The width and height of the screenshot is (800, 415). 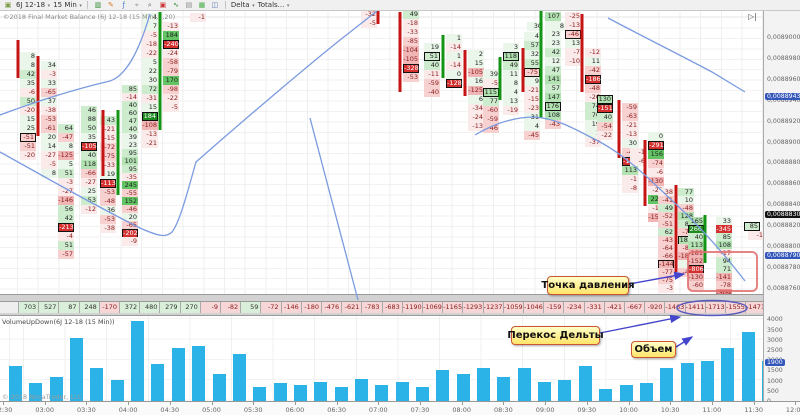 I want to click on footprint-cell: -5, so click(x=491, y=83).